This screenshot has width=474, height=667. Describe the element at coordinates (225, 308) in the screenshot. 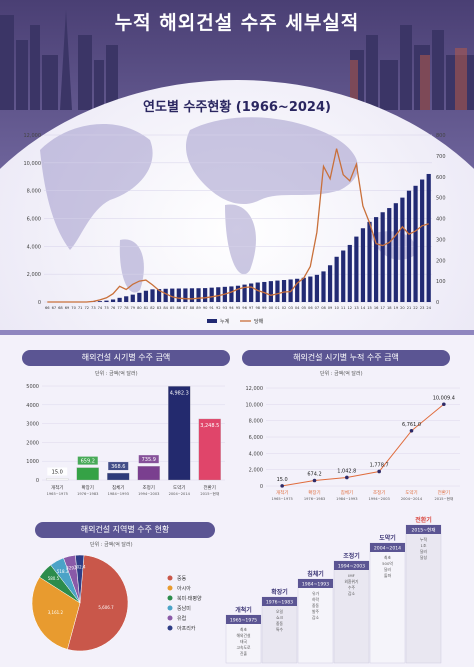

I see `x-tick-label: 93` at that location.